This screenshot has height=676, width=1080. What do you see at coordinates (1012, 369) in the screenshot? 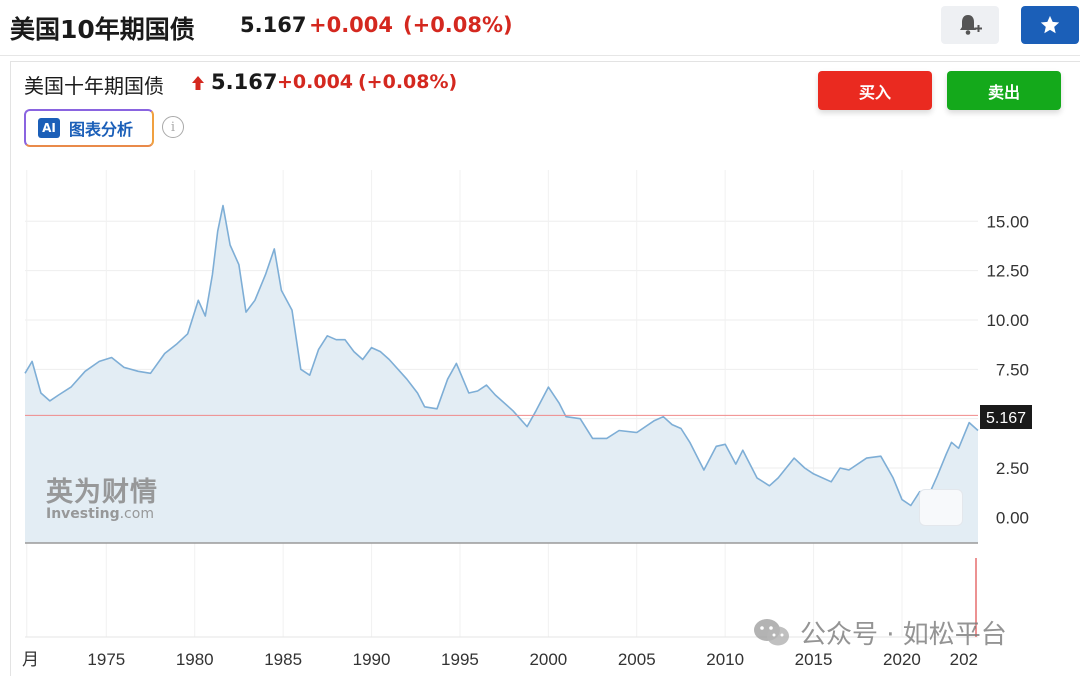
I see `y-tick-label: 7.50` at bounding box center [1012, 369].